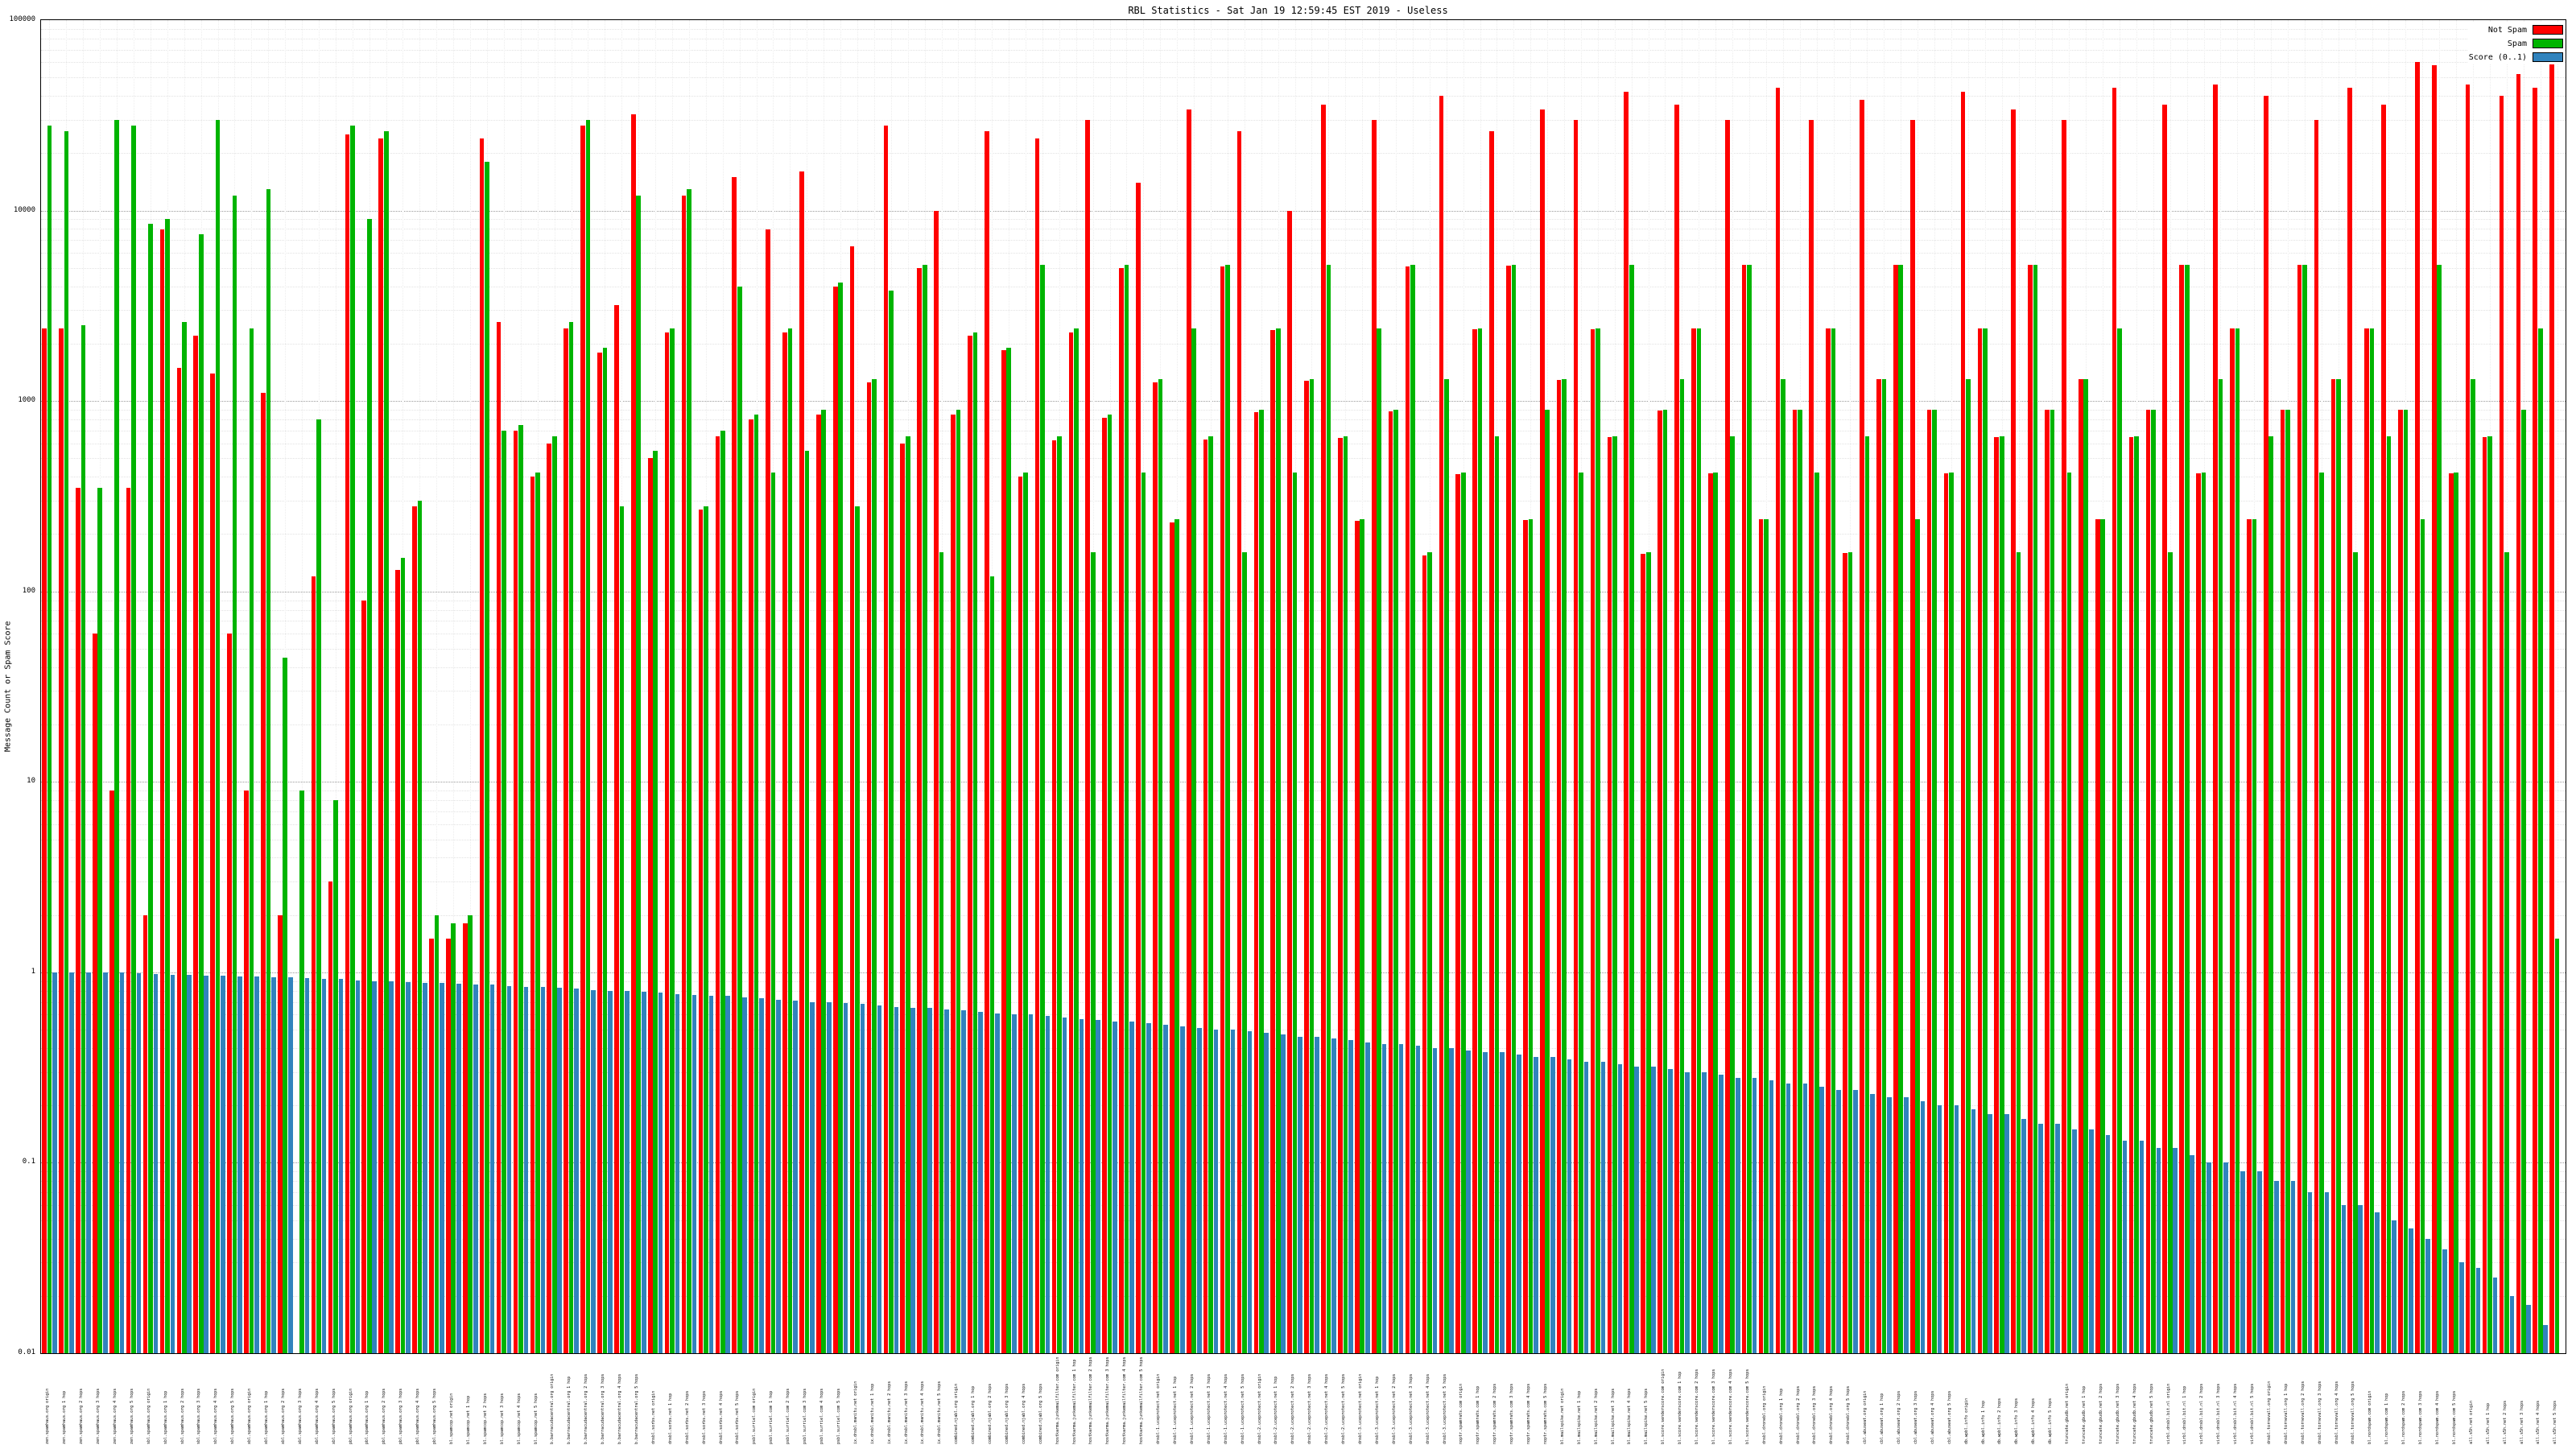 Image resolution: width=2576 pixels, height=1449 pixels. I want to click on x-tick-label: truncate.gbudb.net 3 hops, so click(2117, 1413).